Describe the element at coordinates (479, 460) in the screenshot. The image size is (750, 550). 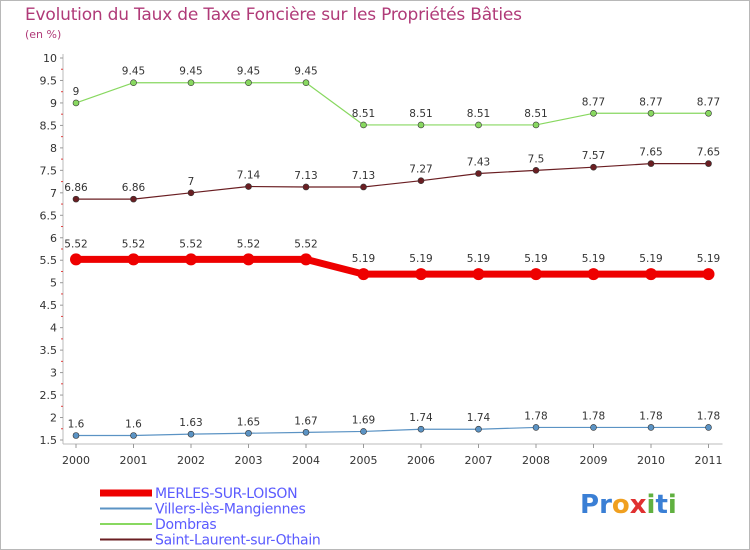
I see `x-tick-label: 2007` at that location.